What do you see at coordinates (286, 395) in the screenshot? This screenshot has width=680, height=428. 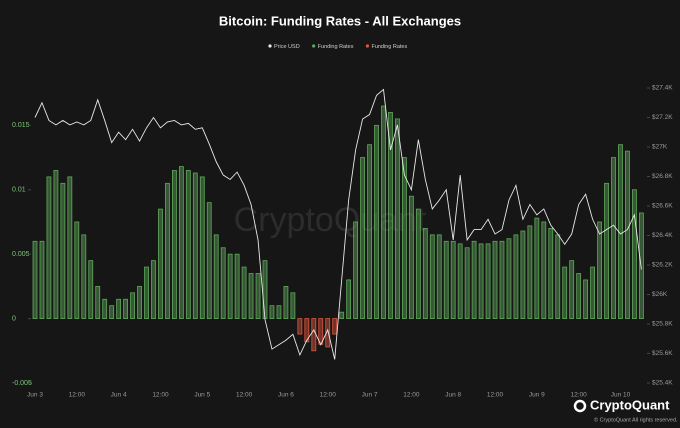 I see `x-tick-label: Jun 6` at bounding box center [286, 395].